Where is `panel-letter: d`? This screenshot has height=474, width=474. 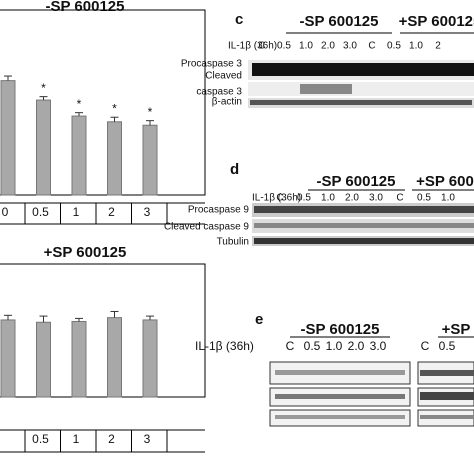
panel-letter: d is located at coordinates (234, 169).